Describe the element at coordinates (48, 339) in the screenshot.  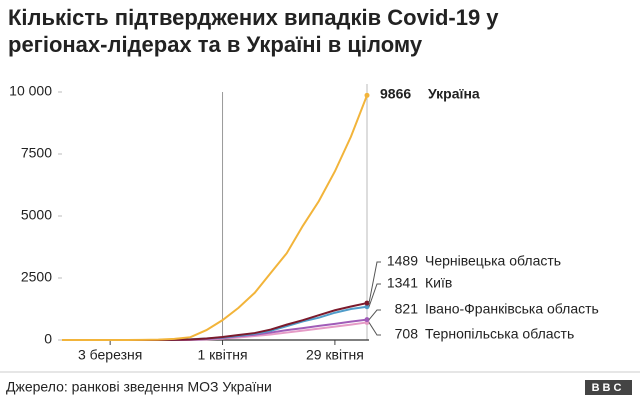
I see `y-tick-label: 0` at that location.